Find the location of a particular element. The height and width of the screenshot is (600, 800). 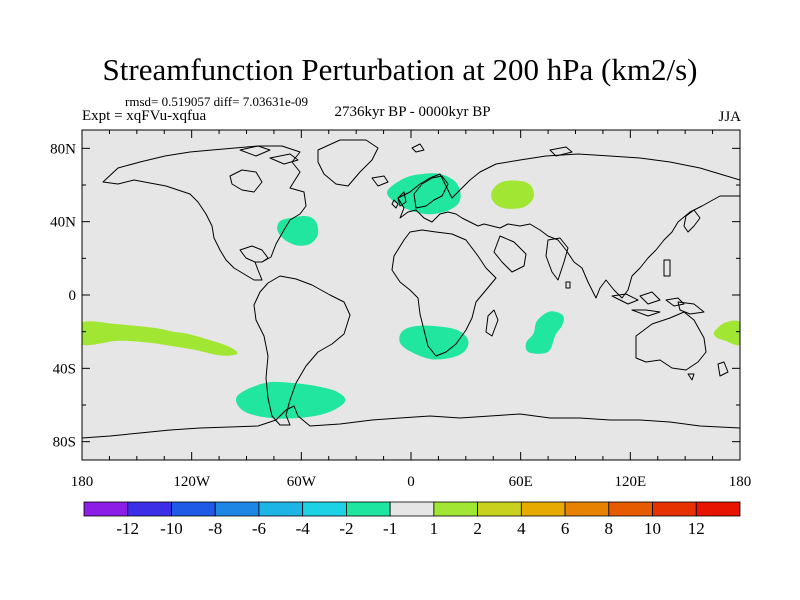

coast-greenland is located at coordinates (348, 163).